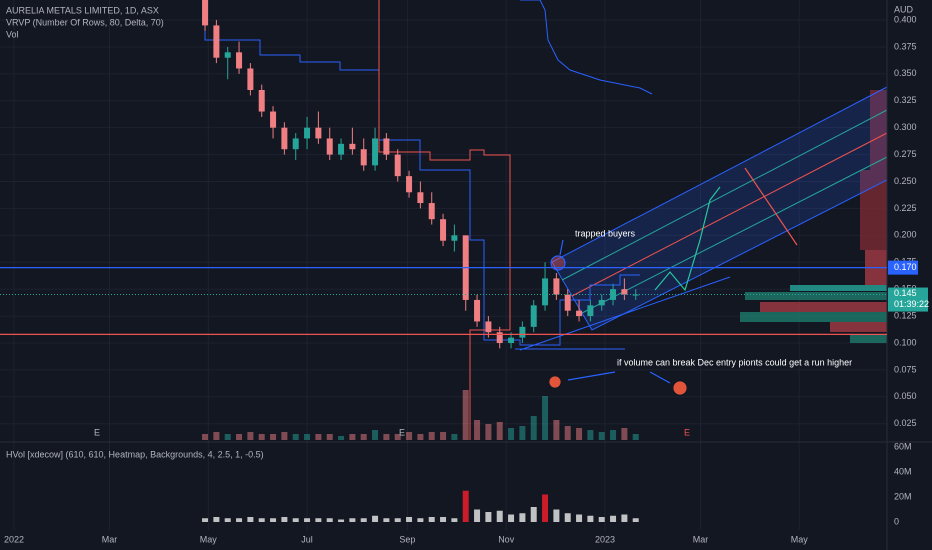  Describe the element at coordinates (905, 396) in the screenshot. I see `y-tick-label: 0.050` at that location.